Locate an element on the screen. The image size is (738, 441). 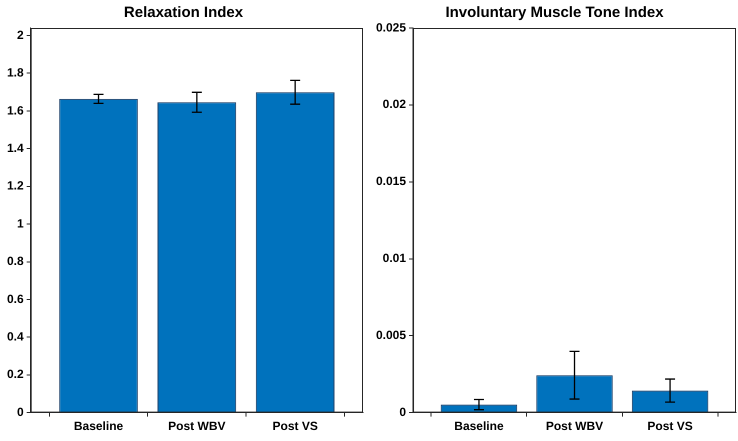
y-tick-label: 0.4 is located at coordinates (15, 337).